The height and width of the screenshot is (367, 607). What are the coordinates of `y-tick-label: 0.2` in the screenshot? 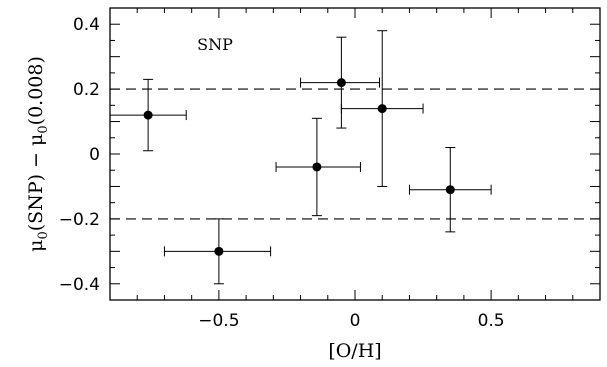 It's located at (86, 90).